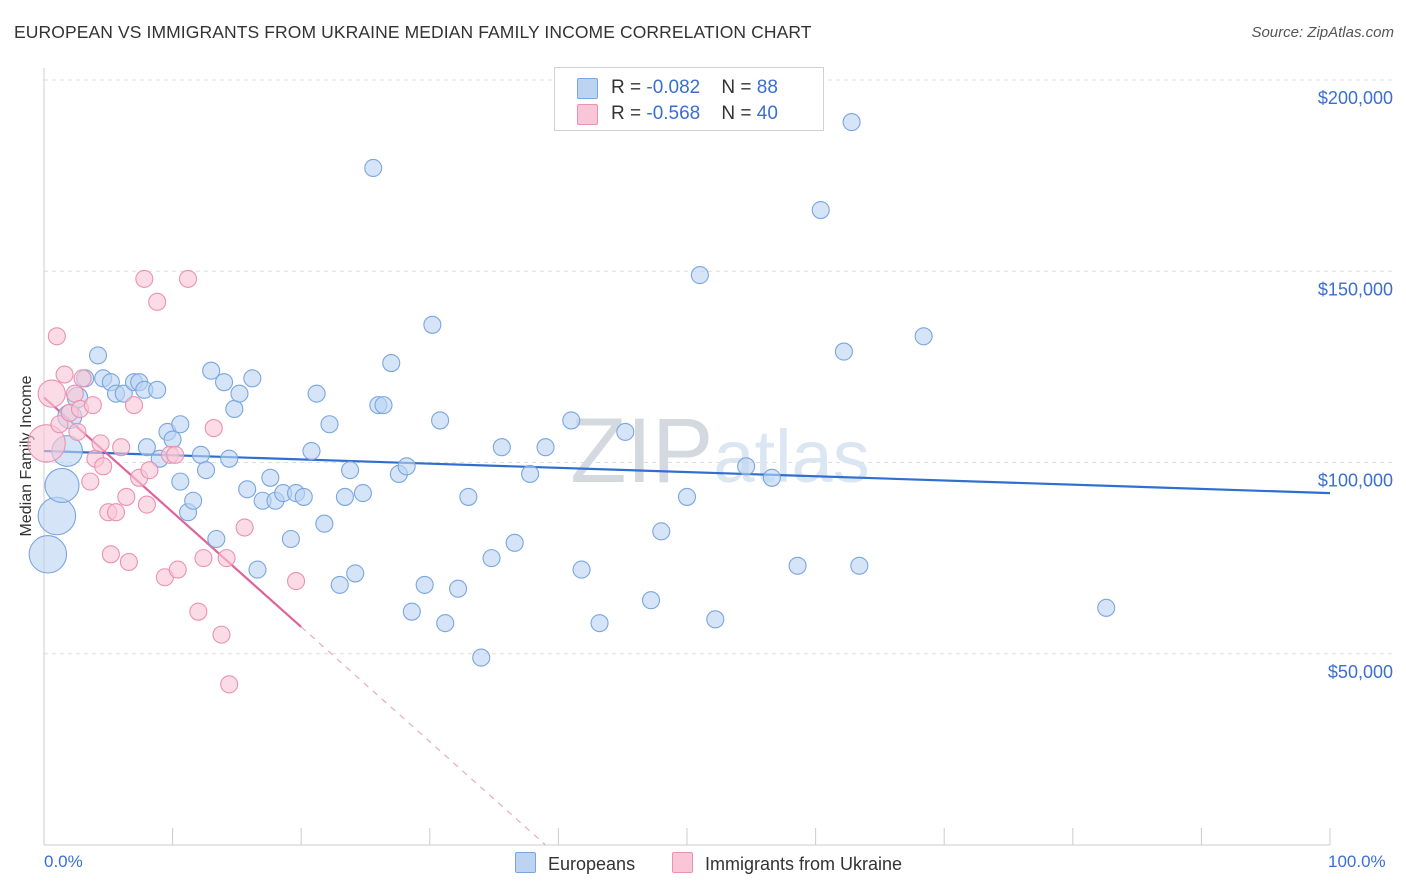 This screenshot has height=892, width=1406. What do you see at coordinates (641, 451) in the screenshot?
I see `watermark-zip: ZIP` at bounding box center [641, 451].